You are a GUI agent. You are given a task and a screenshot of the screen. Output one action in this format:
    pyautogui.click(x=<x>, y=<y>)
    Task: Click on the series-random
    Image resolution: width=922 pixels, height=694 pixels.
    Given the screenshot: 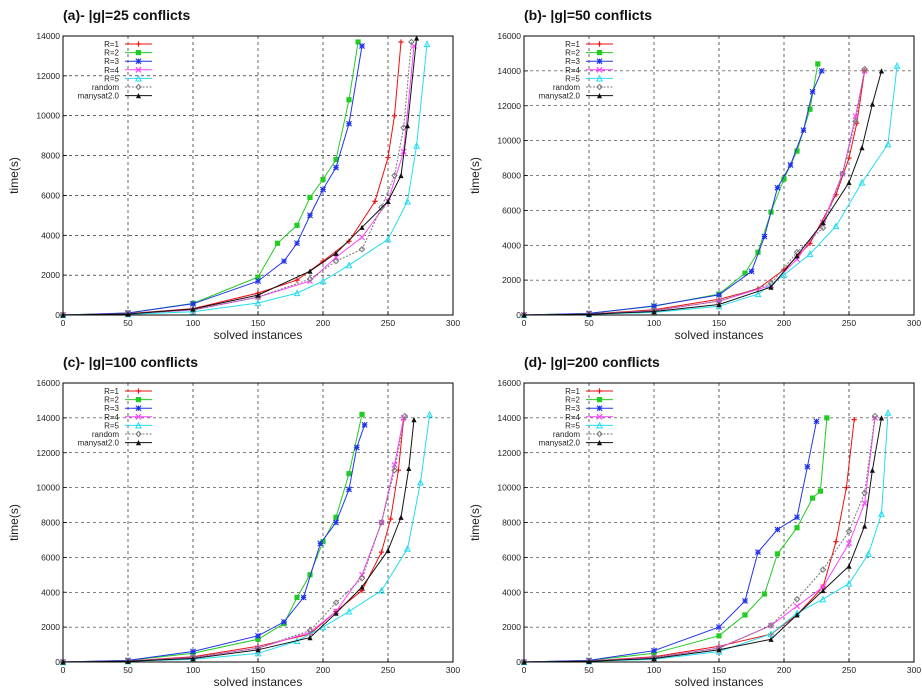 What is the action you would take?
    pyautogui.click(x=699, y=539)
    